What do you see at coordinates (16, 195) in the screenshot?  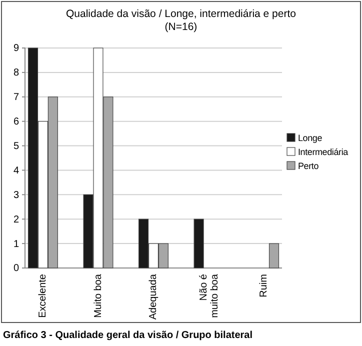 I see `y-tick-label: 3` at bounding box center [16, 195].